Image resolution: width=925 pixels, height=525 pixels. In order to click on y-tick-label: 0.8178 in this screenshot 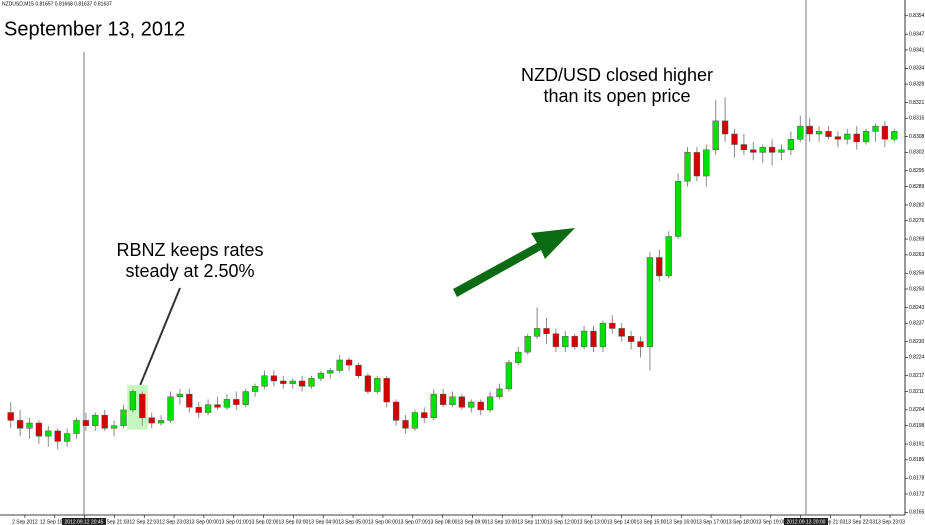, I will do `click(917, 479)`.